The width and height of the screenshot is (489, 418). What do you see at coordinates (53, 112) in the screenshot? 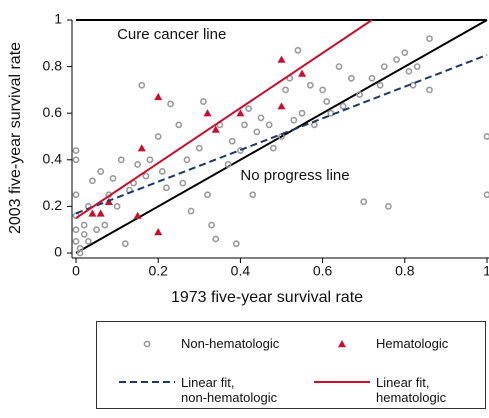
I see `y-tick-label: 0.6` at bounding box center [53, 112].